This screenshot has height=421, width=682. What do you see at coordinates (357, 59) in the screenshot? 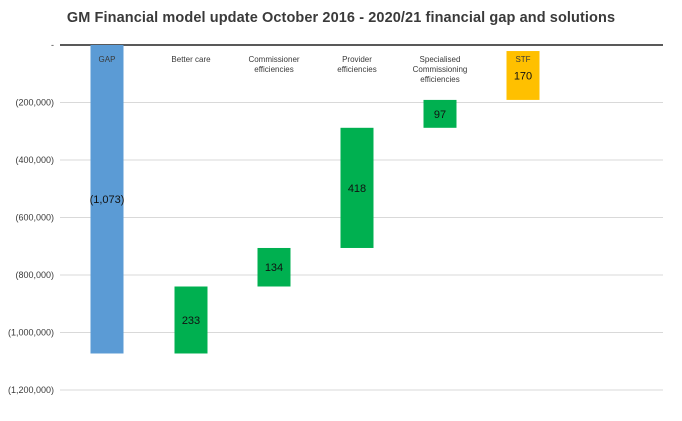
I see `category-label: Provider` at bounding box center [357, 59].